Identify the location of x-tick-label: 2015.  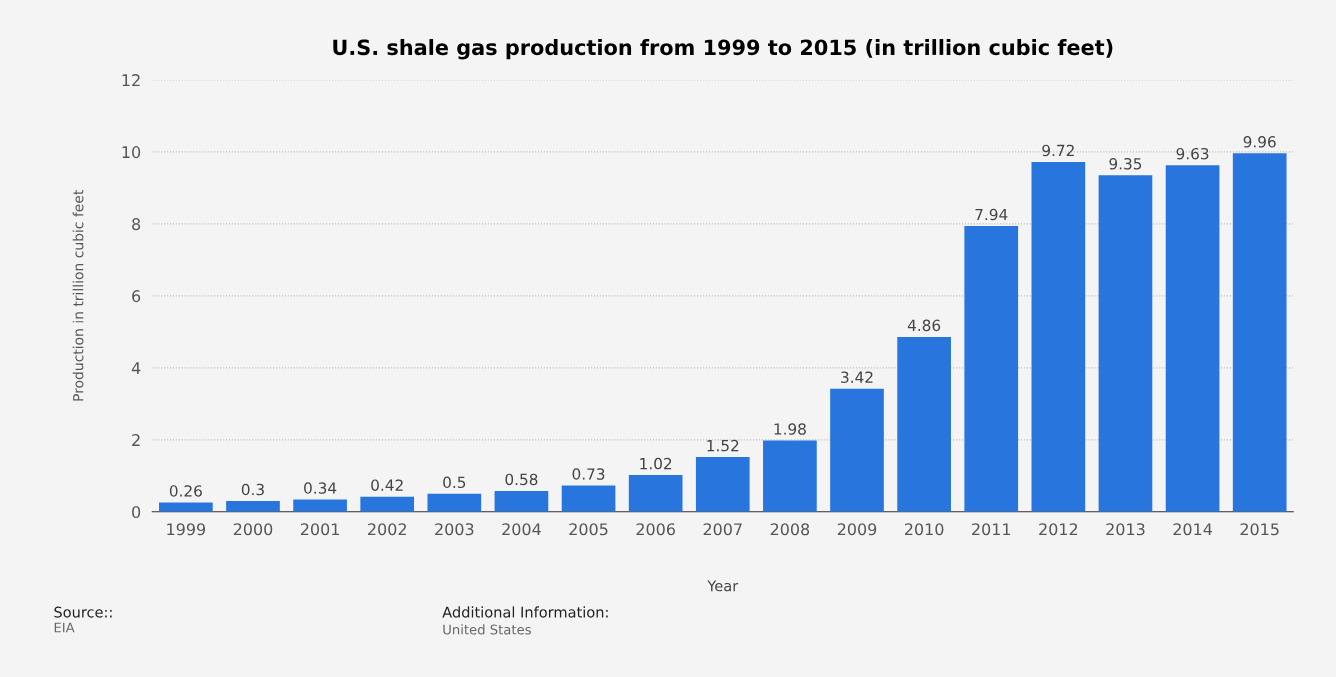
(1259, 529).